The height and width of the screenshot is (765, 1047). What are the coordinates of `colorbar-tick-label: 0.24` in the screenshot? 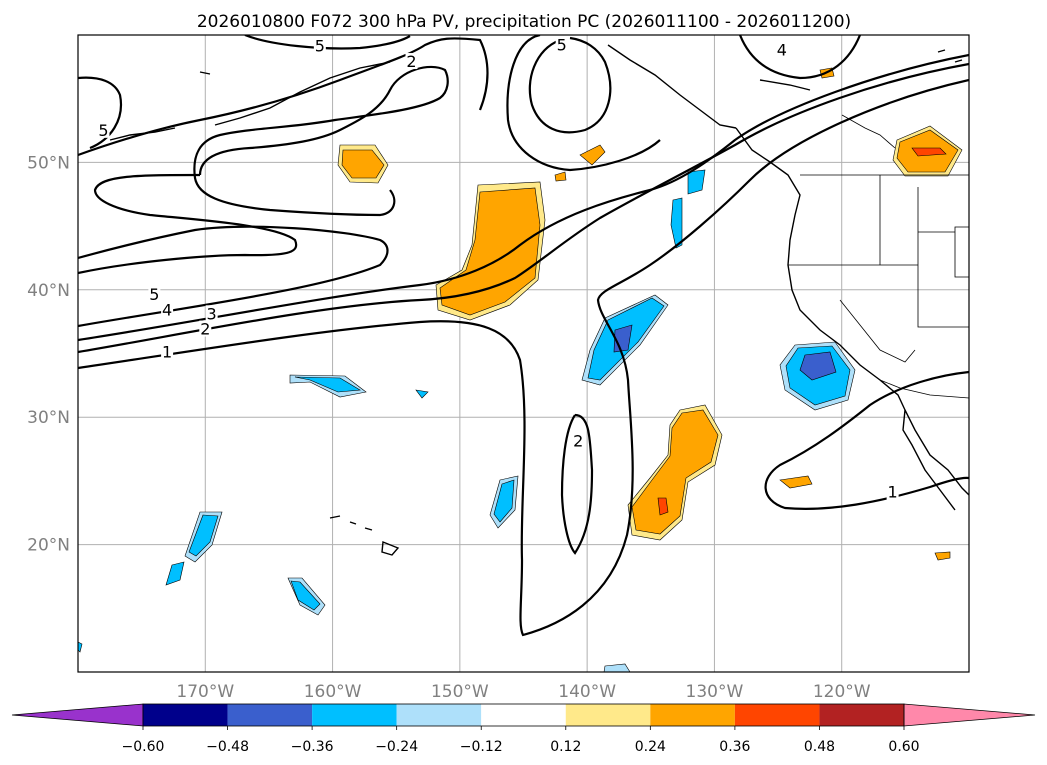 It's located at (650, 747).